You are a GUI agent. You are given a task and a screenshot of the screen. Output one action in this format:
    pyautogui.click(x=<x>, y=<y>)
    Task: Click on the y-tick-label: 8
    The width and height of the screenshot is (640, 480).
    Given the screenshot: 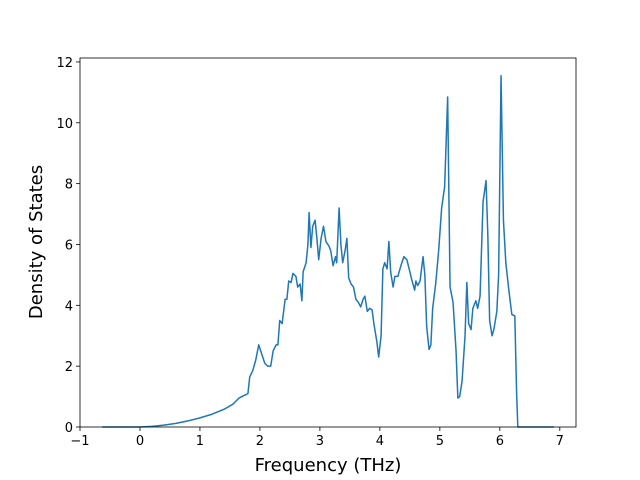 What is the action you would take?
    pyautogui.click(x=69, y=185)
    